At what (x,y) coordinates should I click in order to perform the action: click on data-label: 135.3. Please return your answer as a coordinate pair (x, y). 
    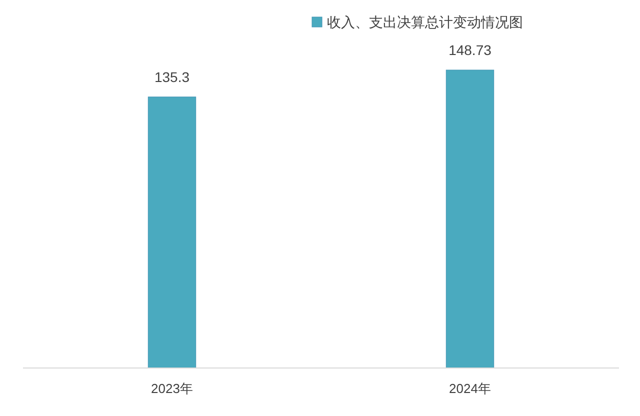
    Looking at the image, I should click on (172, 76).